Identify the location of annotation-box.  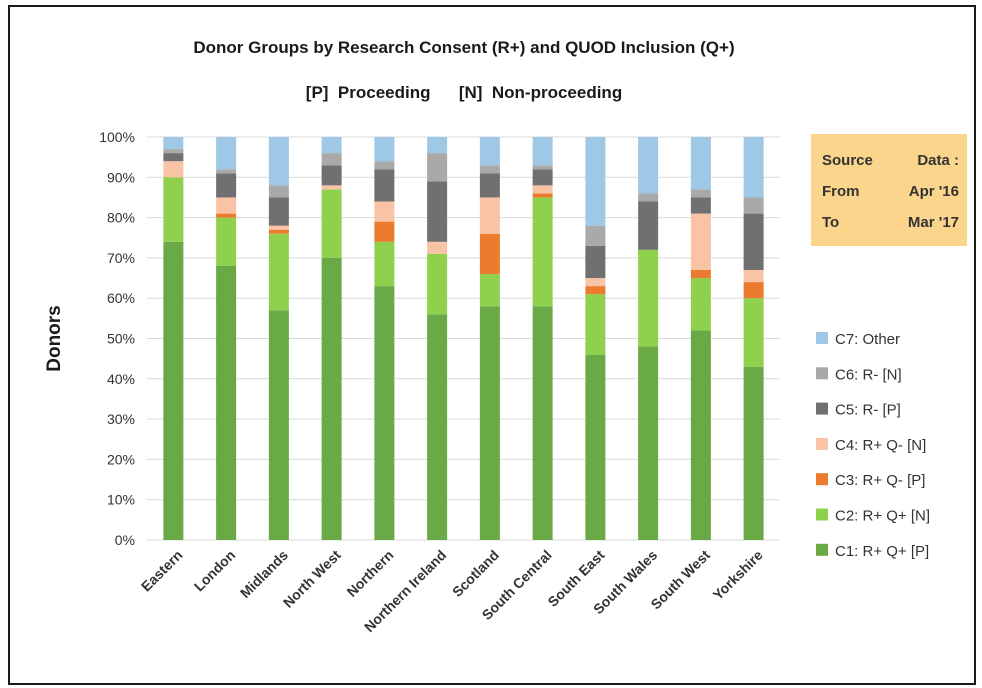
(889, 190).